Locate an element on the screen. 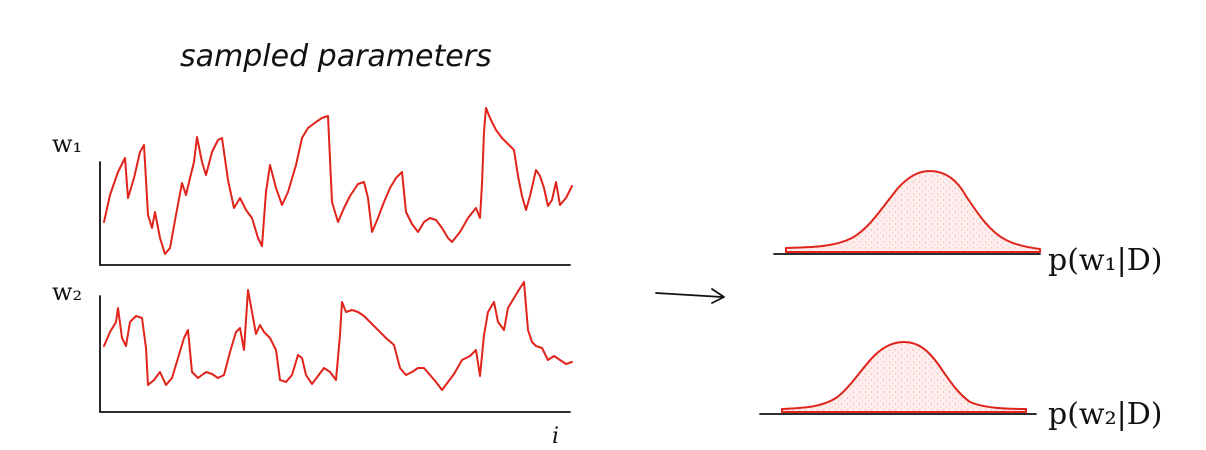 The height and width of the screenshot is (450, 1206). trace-line-w1 is located at coordinates (338, 181).